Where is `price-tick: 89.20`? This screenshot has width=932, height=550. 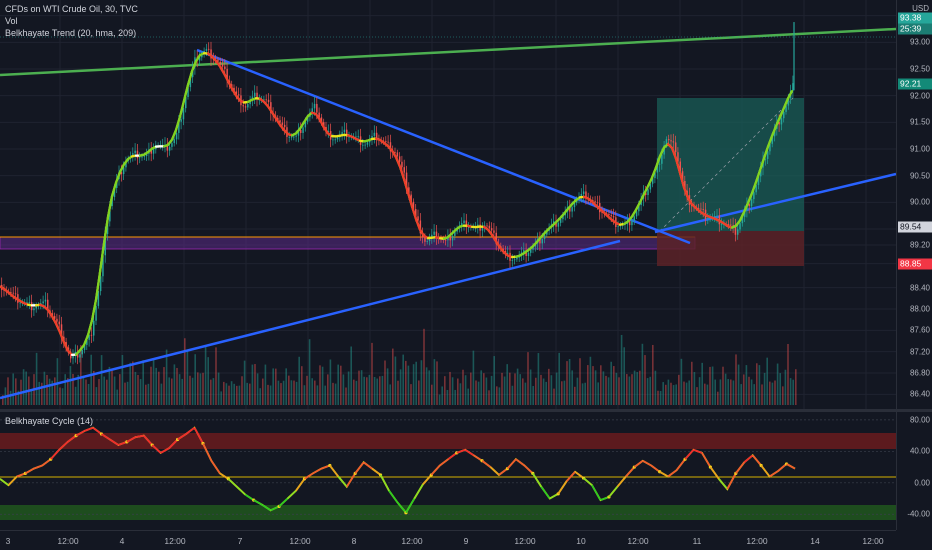 price-tick: 89.20 is located at coordinates (919, 245).